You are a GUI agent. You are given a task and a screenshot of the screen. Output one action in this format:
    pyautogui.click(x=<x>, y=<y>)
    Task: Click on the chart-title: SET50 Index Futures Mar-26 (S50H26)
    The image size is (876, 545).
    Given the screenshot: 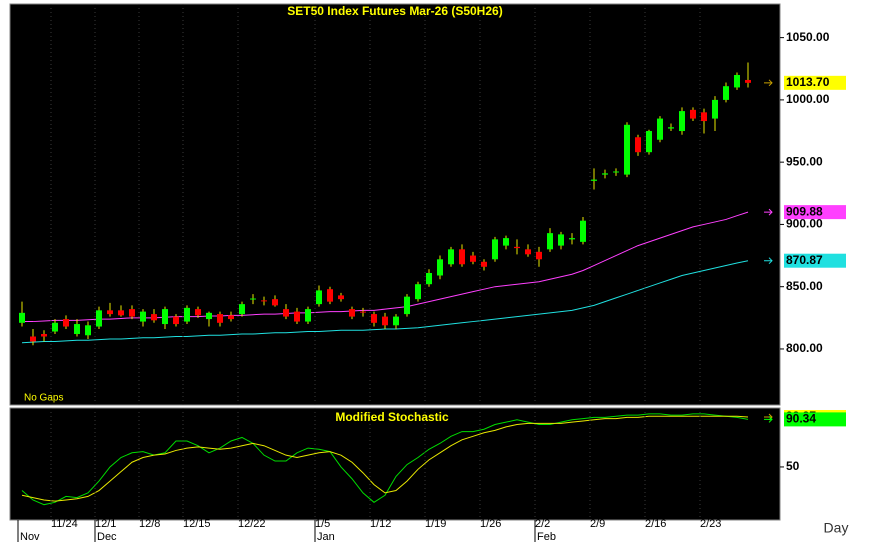 What is the action you would take?
    pyautogui.click(x=394, y=11)
    